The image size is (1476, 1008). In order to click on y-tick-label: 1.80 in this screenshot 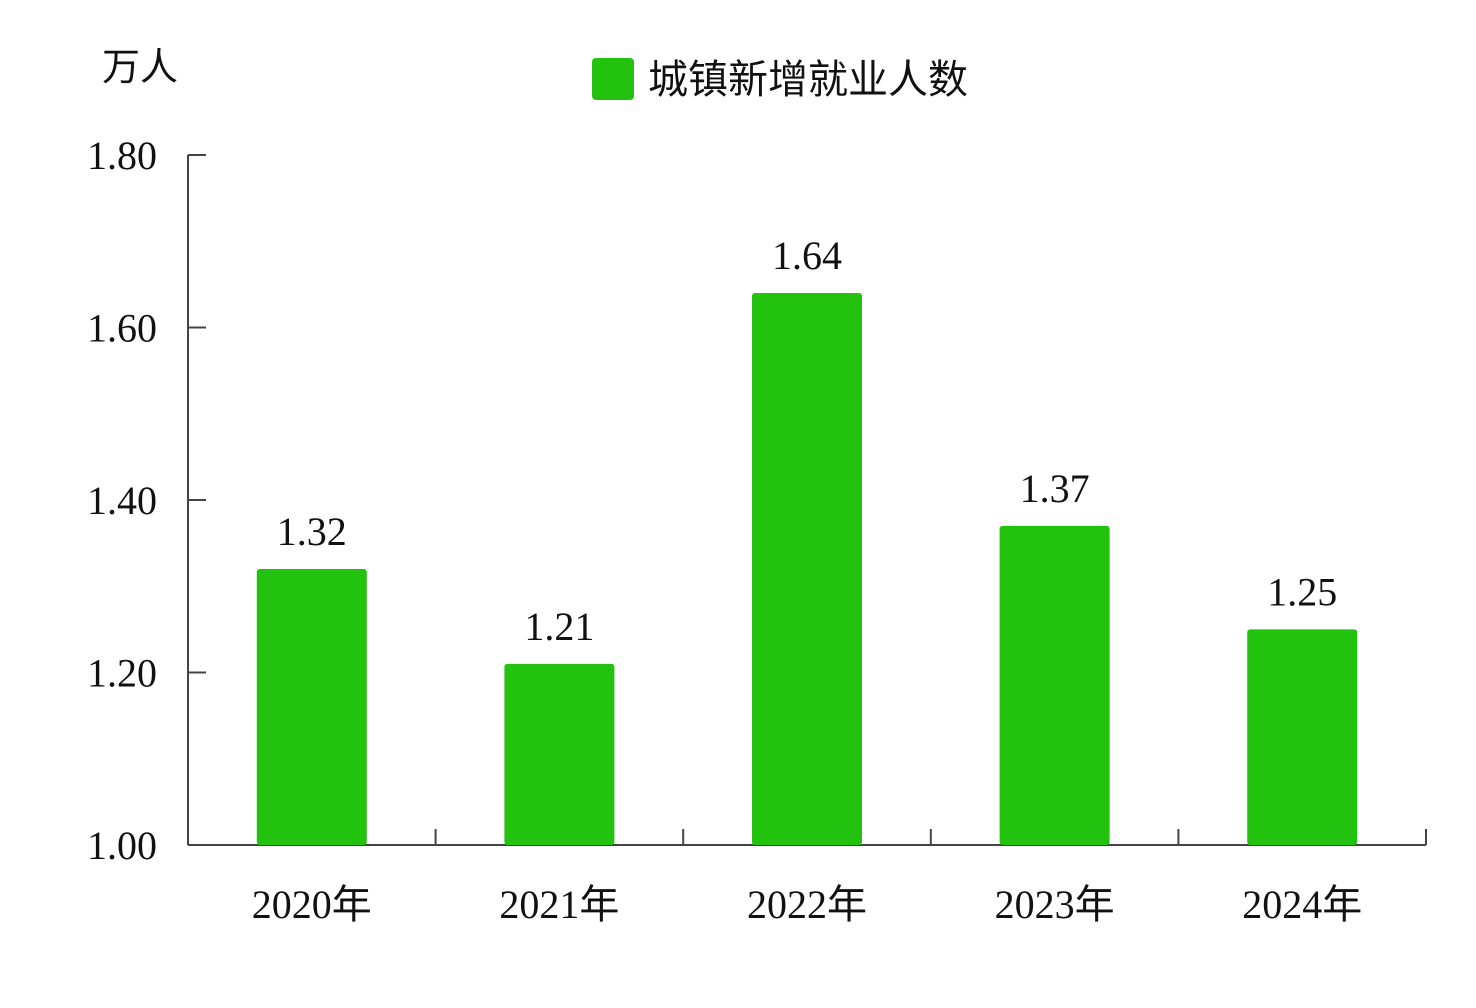, I will do `click(122, 155)`.